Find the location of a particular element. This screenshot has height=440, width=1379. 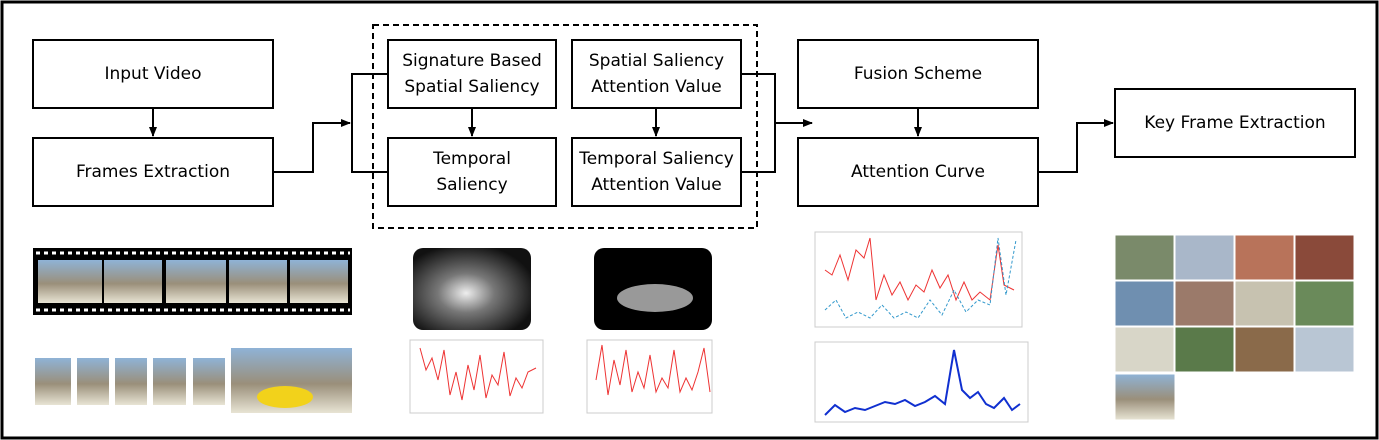

film-strip is located at coordinates (192, 281).